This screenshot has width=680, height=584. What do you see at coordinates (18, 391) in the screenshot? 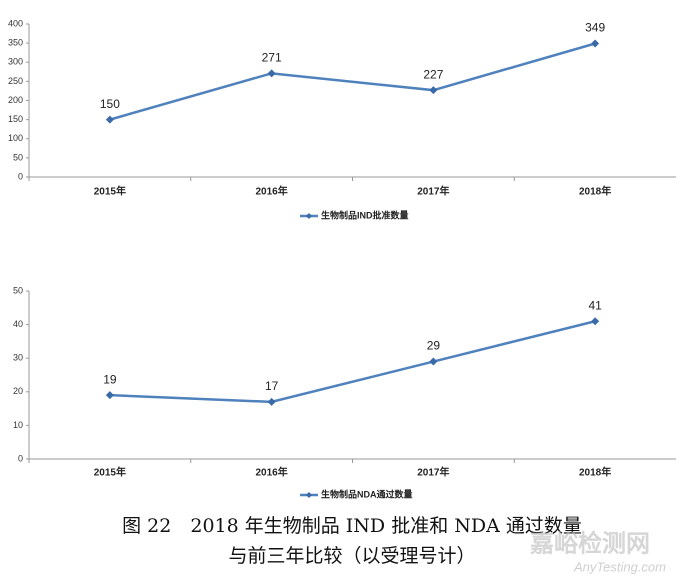
I see `y-tick-label: 20` at bounding box center [18, 391].